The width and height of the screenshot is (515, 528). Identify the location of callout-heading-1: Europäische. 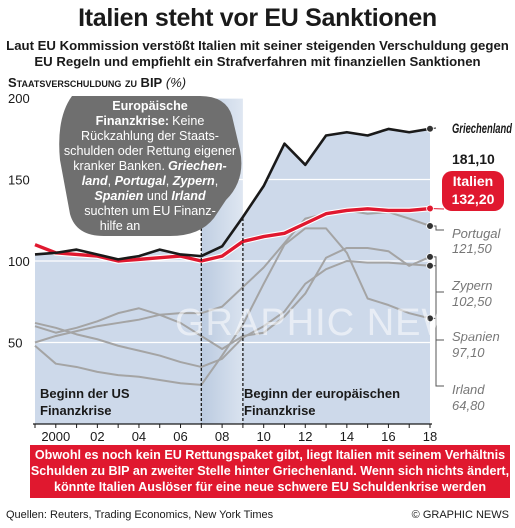
(150, 106).